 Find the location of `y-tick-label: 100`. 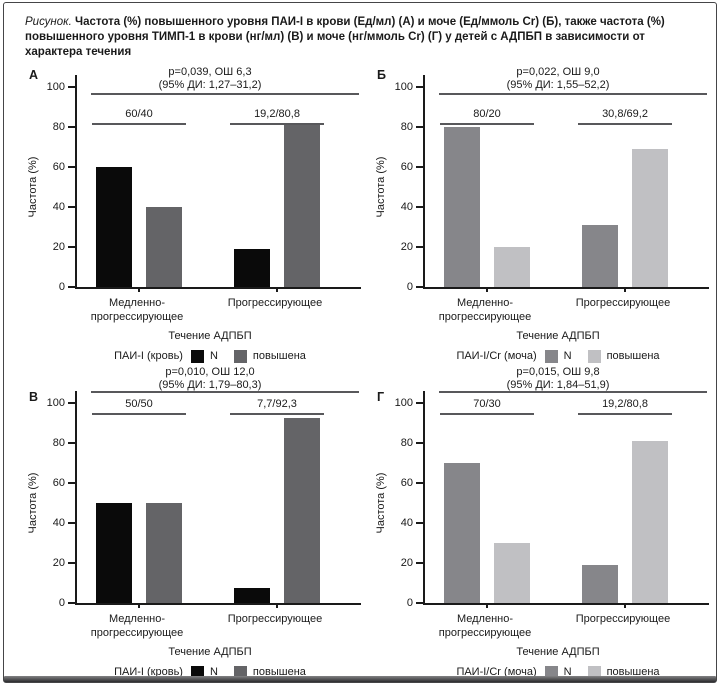

y-tick-label: 100 is located at coordinates (403, 403).